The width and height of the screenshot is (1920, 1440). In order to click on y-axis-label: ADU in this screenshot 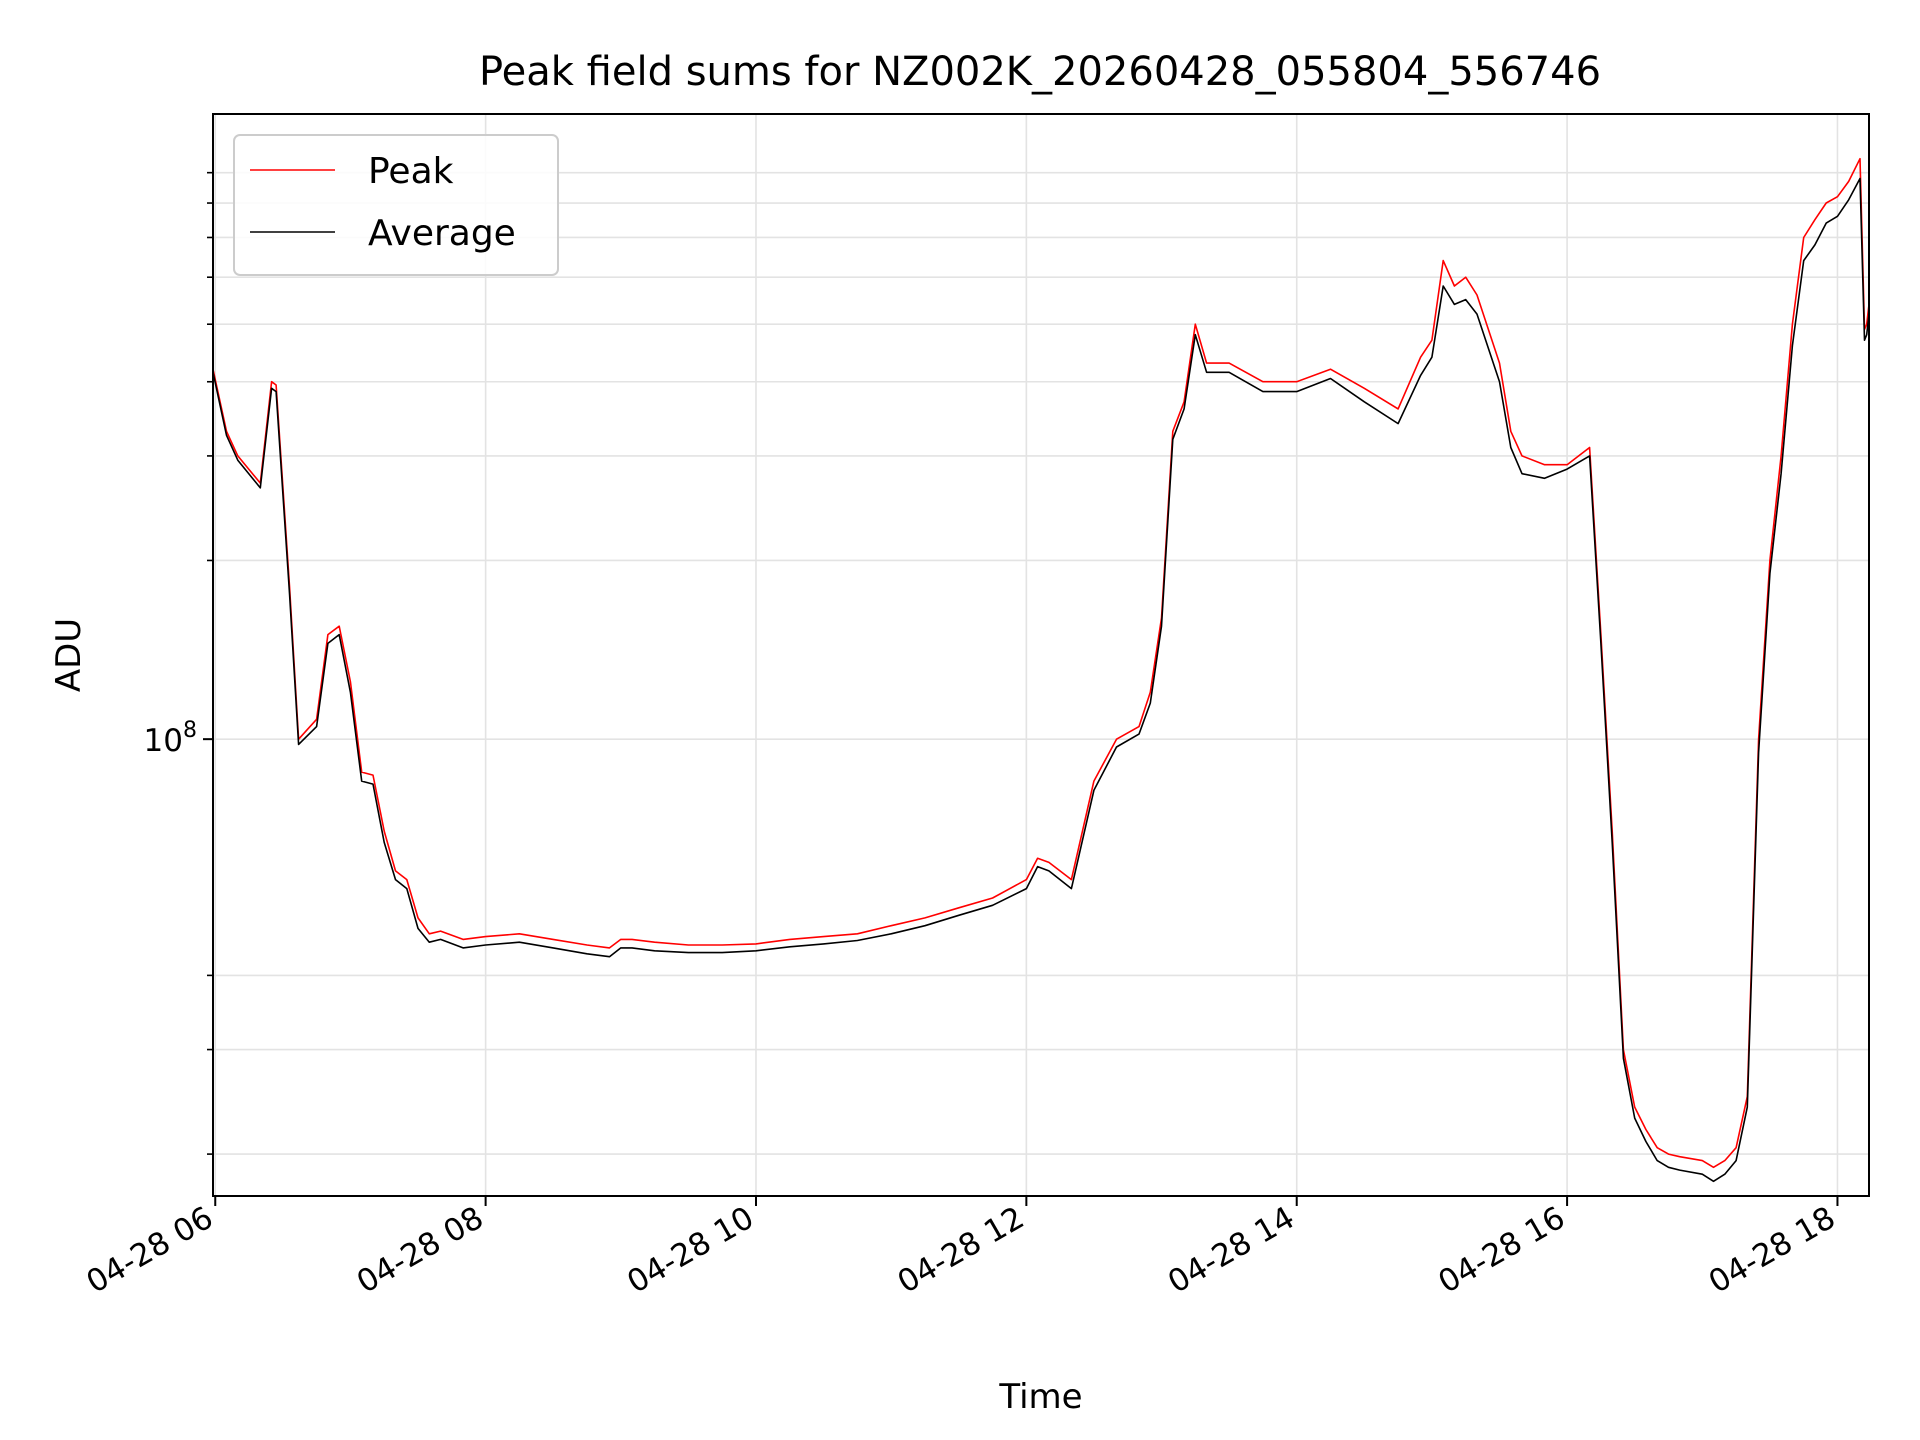, I will do `click(69, 655)`.